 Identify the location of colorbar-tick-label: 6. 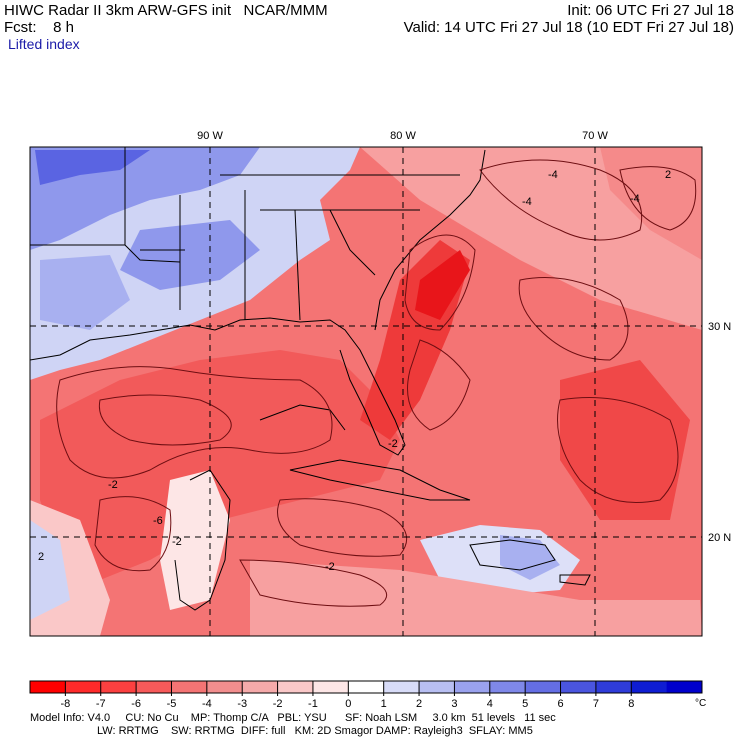
(560, 704).